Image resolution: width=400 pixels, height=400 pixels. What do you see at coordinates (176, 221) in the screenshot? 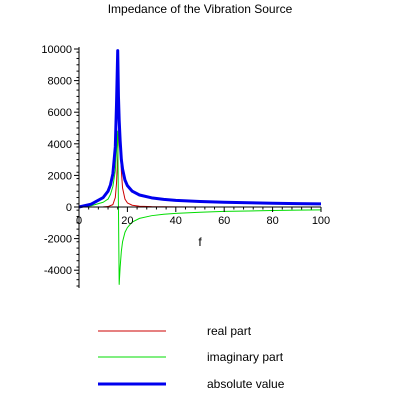
I see `x-tick-label: 40` at bounding box center [176, 221].